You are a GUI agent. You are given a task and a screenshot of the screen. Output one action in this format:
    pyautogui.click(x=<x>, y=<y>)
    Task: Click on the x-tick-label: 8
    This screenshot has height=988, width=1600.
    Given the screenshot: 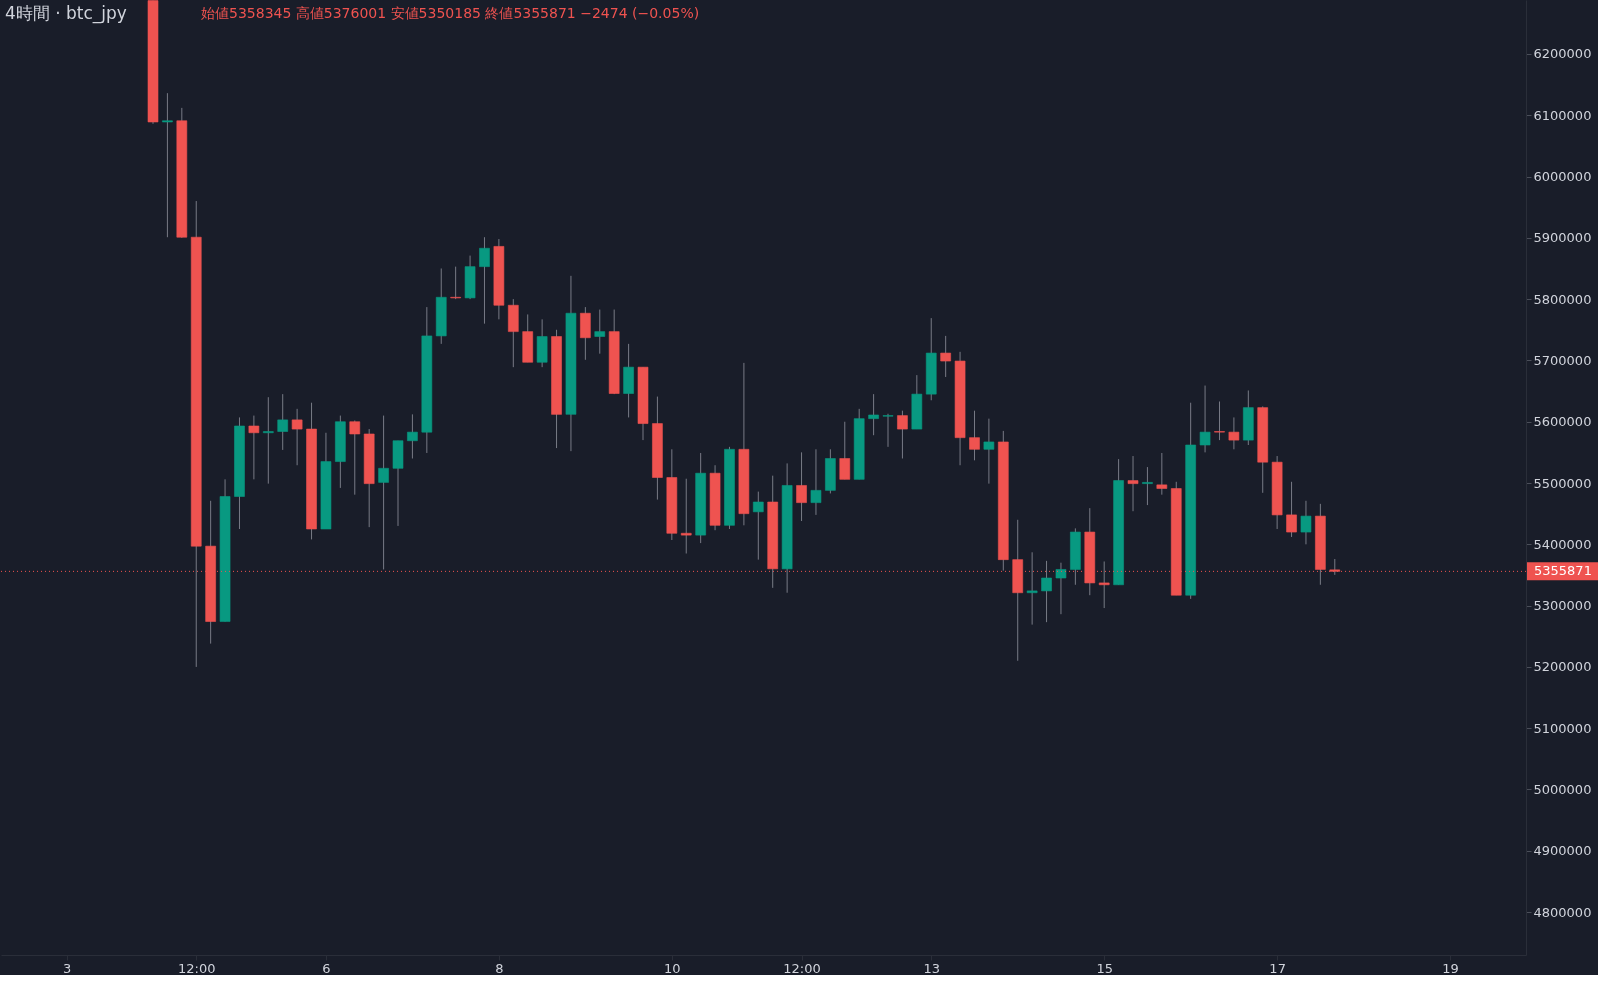 What is the action you would take?
    pyautogui.click(x=499, y=968)
    